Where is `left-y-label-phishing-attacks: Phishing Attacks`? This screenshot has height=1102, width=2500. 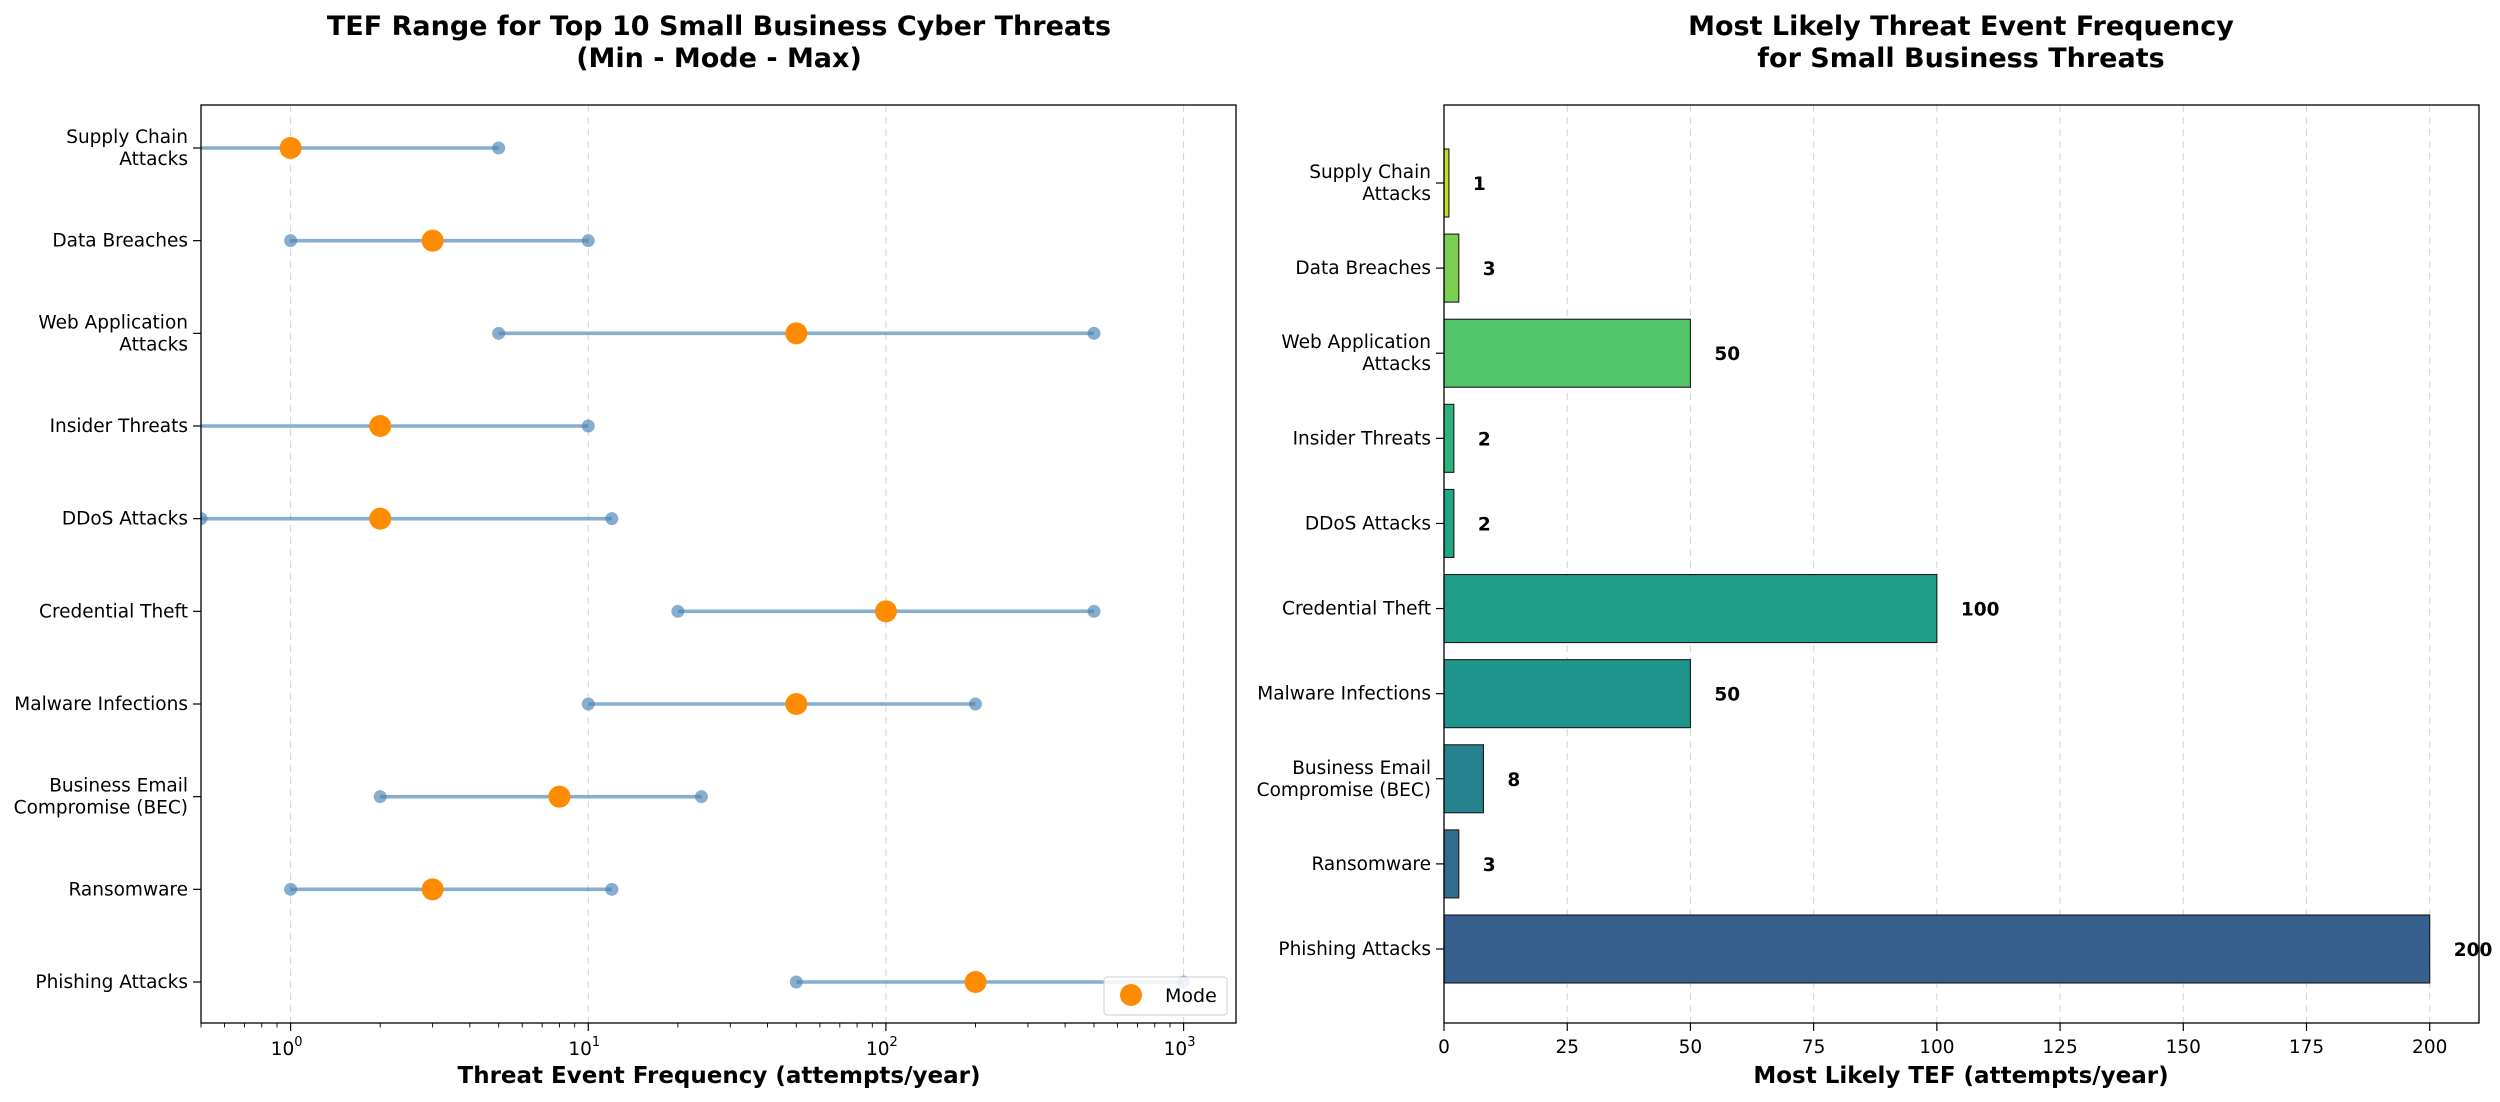 left-y-label-phishing-attacks: Phishing Attacks is located at coordinates (111, 982).